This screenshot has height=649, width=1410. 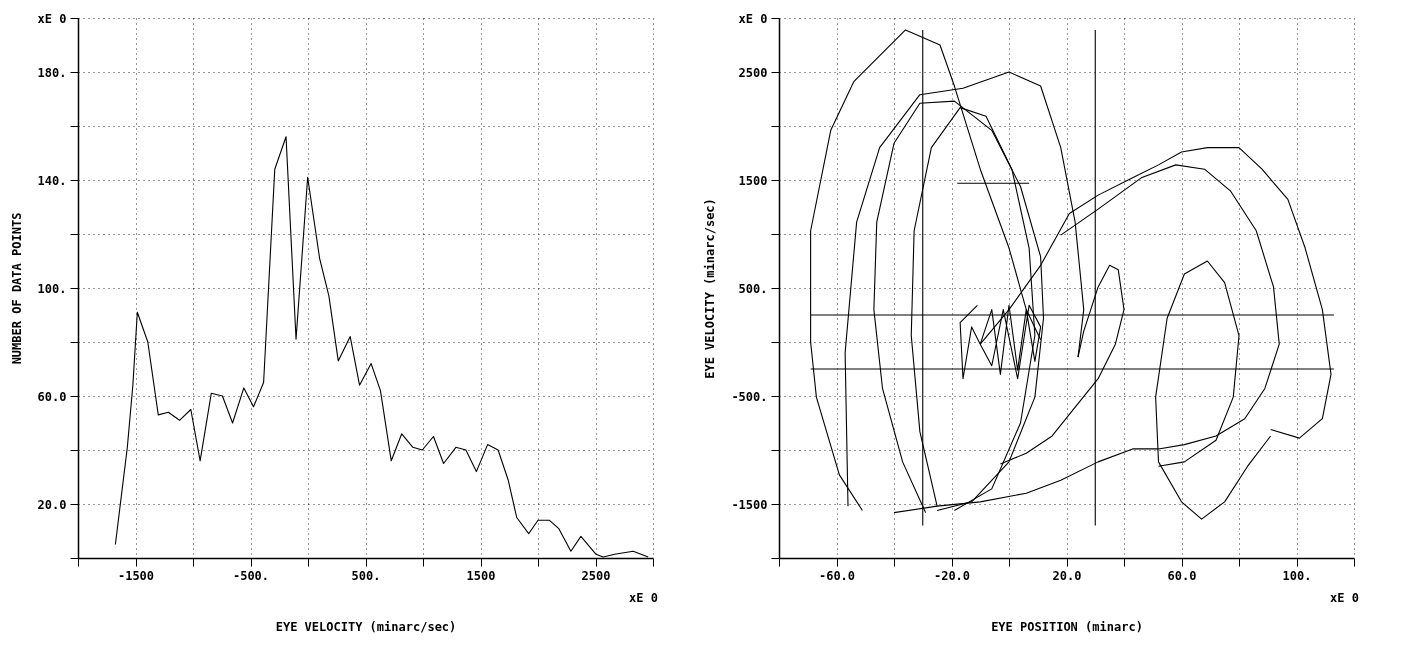 What do you see at coordinates (52, 504) in the screenshot?
I see `y-tick-label: 20.0` at bounding box center [52, 504].